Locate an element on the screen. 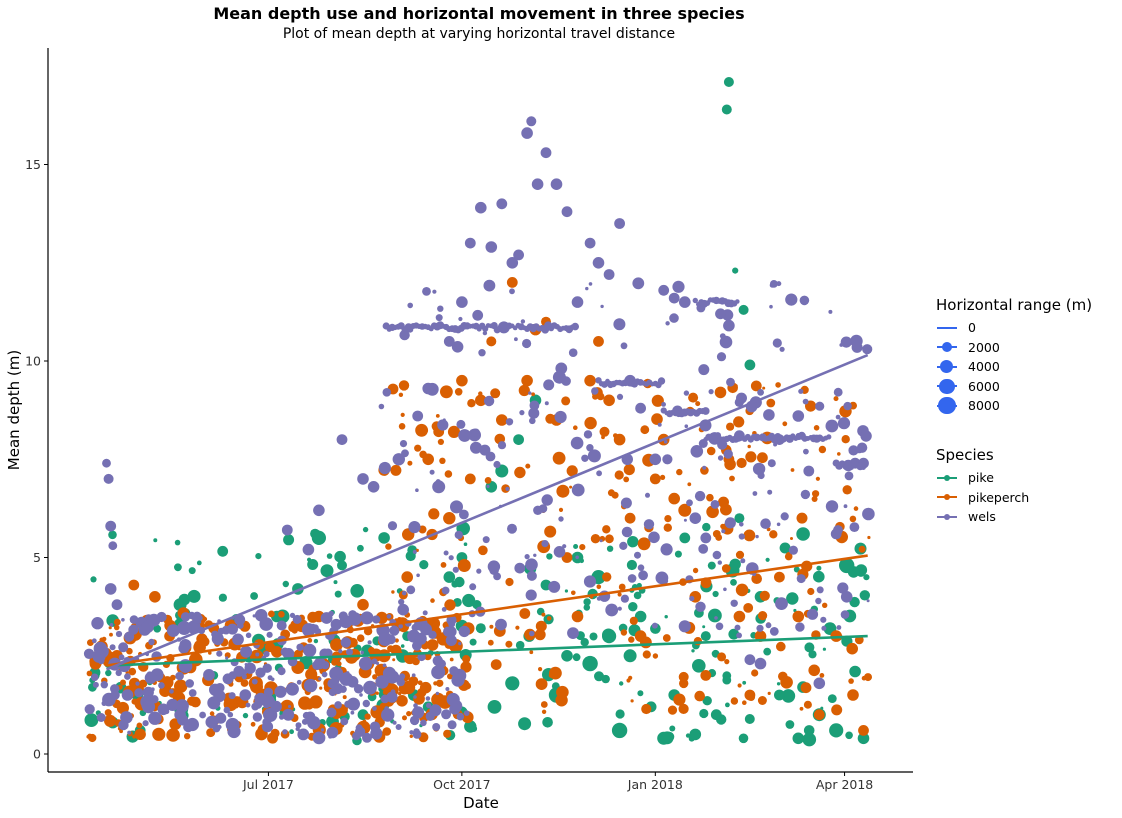 Image resolution: width=1122 pixels, height=818 pixels. species-legend-key is located at coordinates (947, 477).